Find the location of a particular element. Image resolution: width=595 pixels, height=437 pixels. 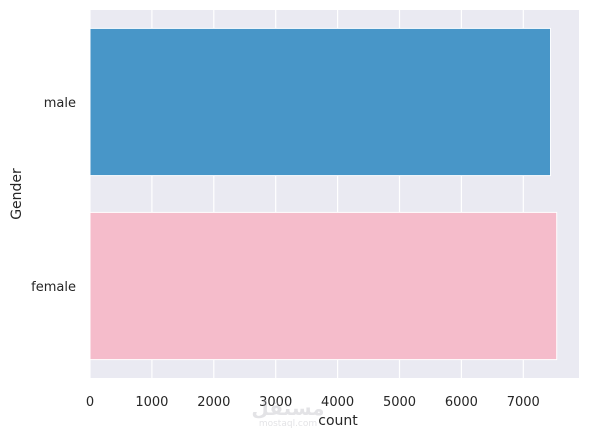

x-tick-labels: 0 1000 2000 3000 4000 5000 6000 7000 is located at coordinates (313, 402).